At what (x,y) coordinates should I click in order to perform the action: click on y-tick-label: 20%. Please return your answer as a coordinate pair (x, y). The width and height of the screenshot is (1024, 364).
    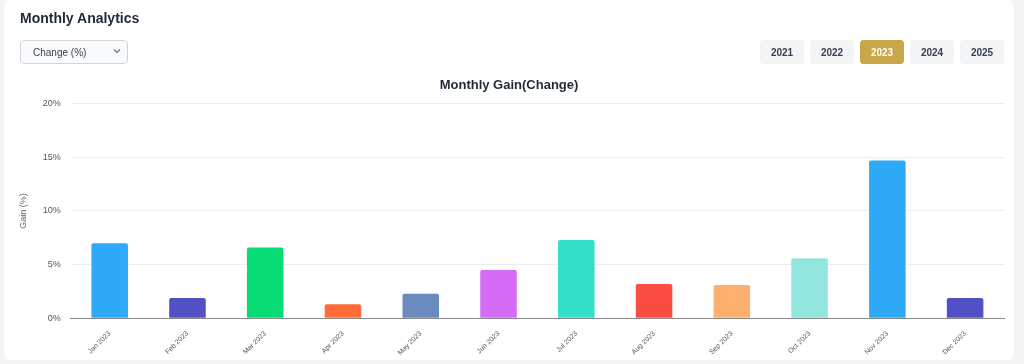
    Looking at the image, I should click on (51, 103).